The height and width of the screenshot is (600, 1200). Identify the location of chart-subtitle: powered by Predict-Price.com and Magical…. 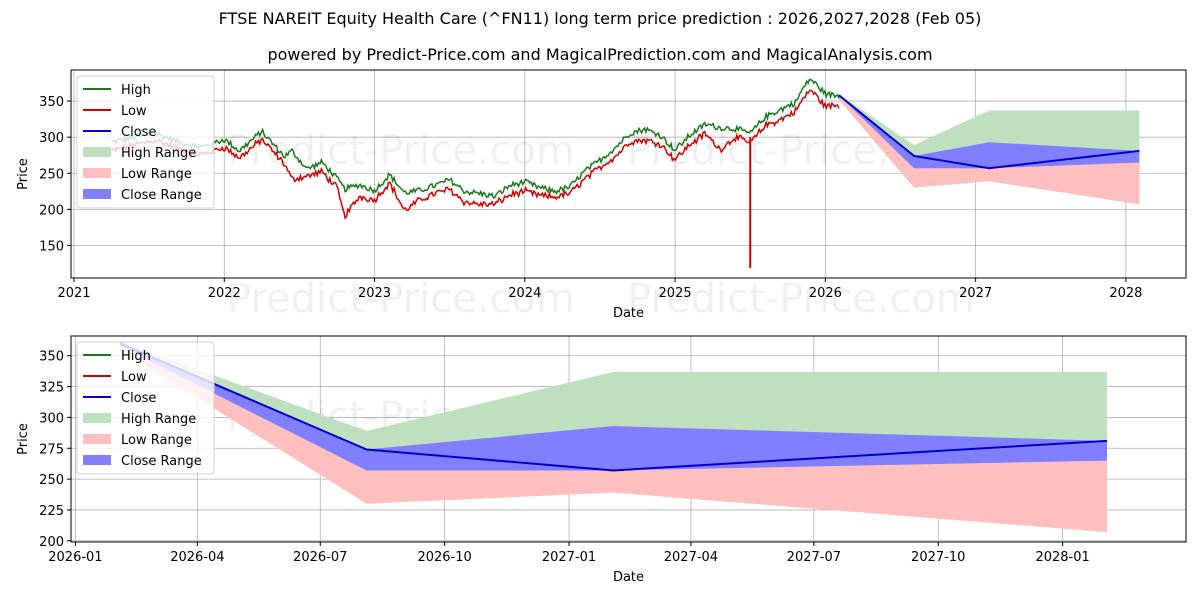
(600, 54).